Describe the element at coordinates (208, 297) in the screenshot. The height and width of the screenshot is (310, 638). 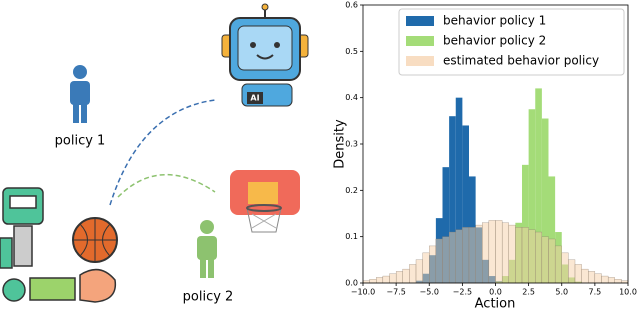
I see `policy-label: policy 2` at that location.